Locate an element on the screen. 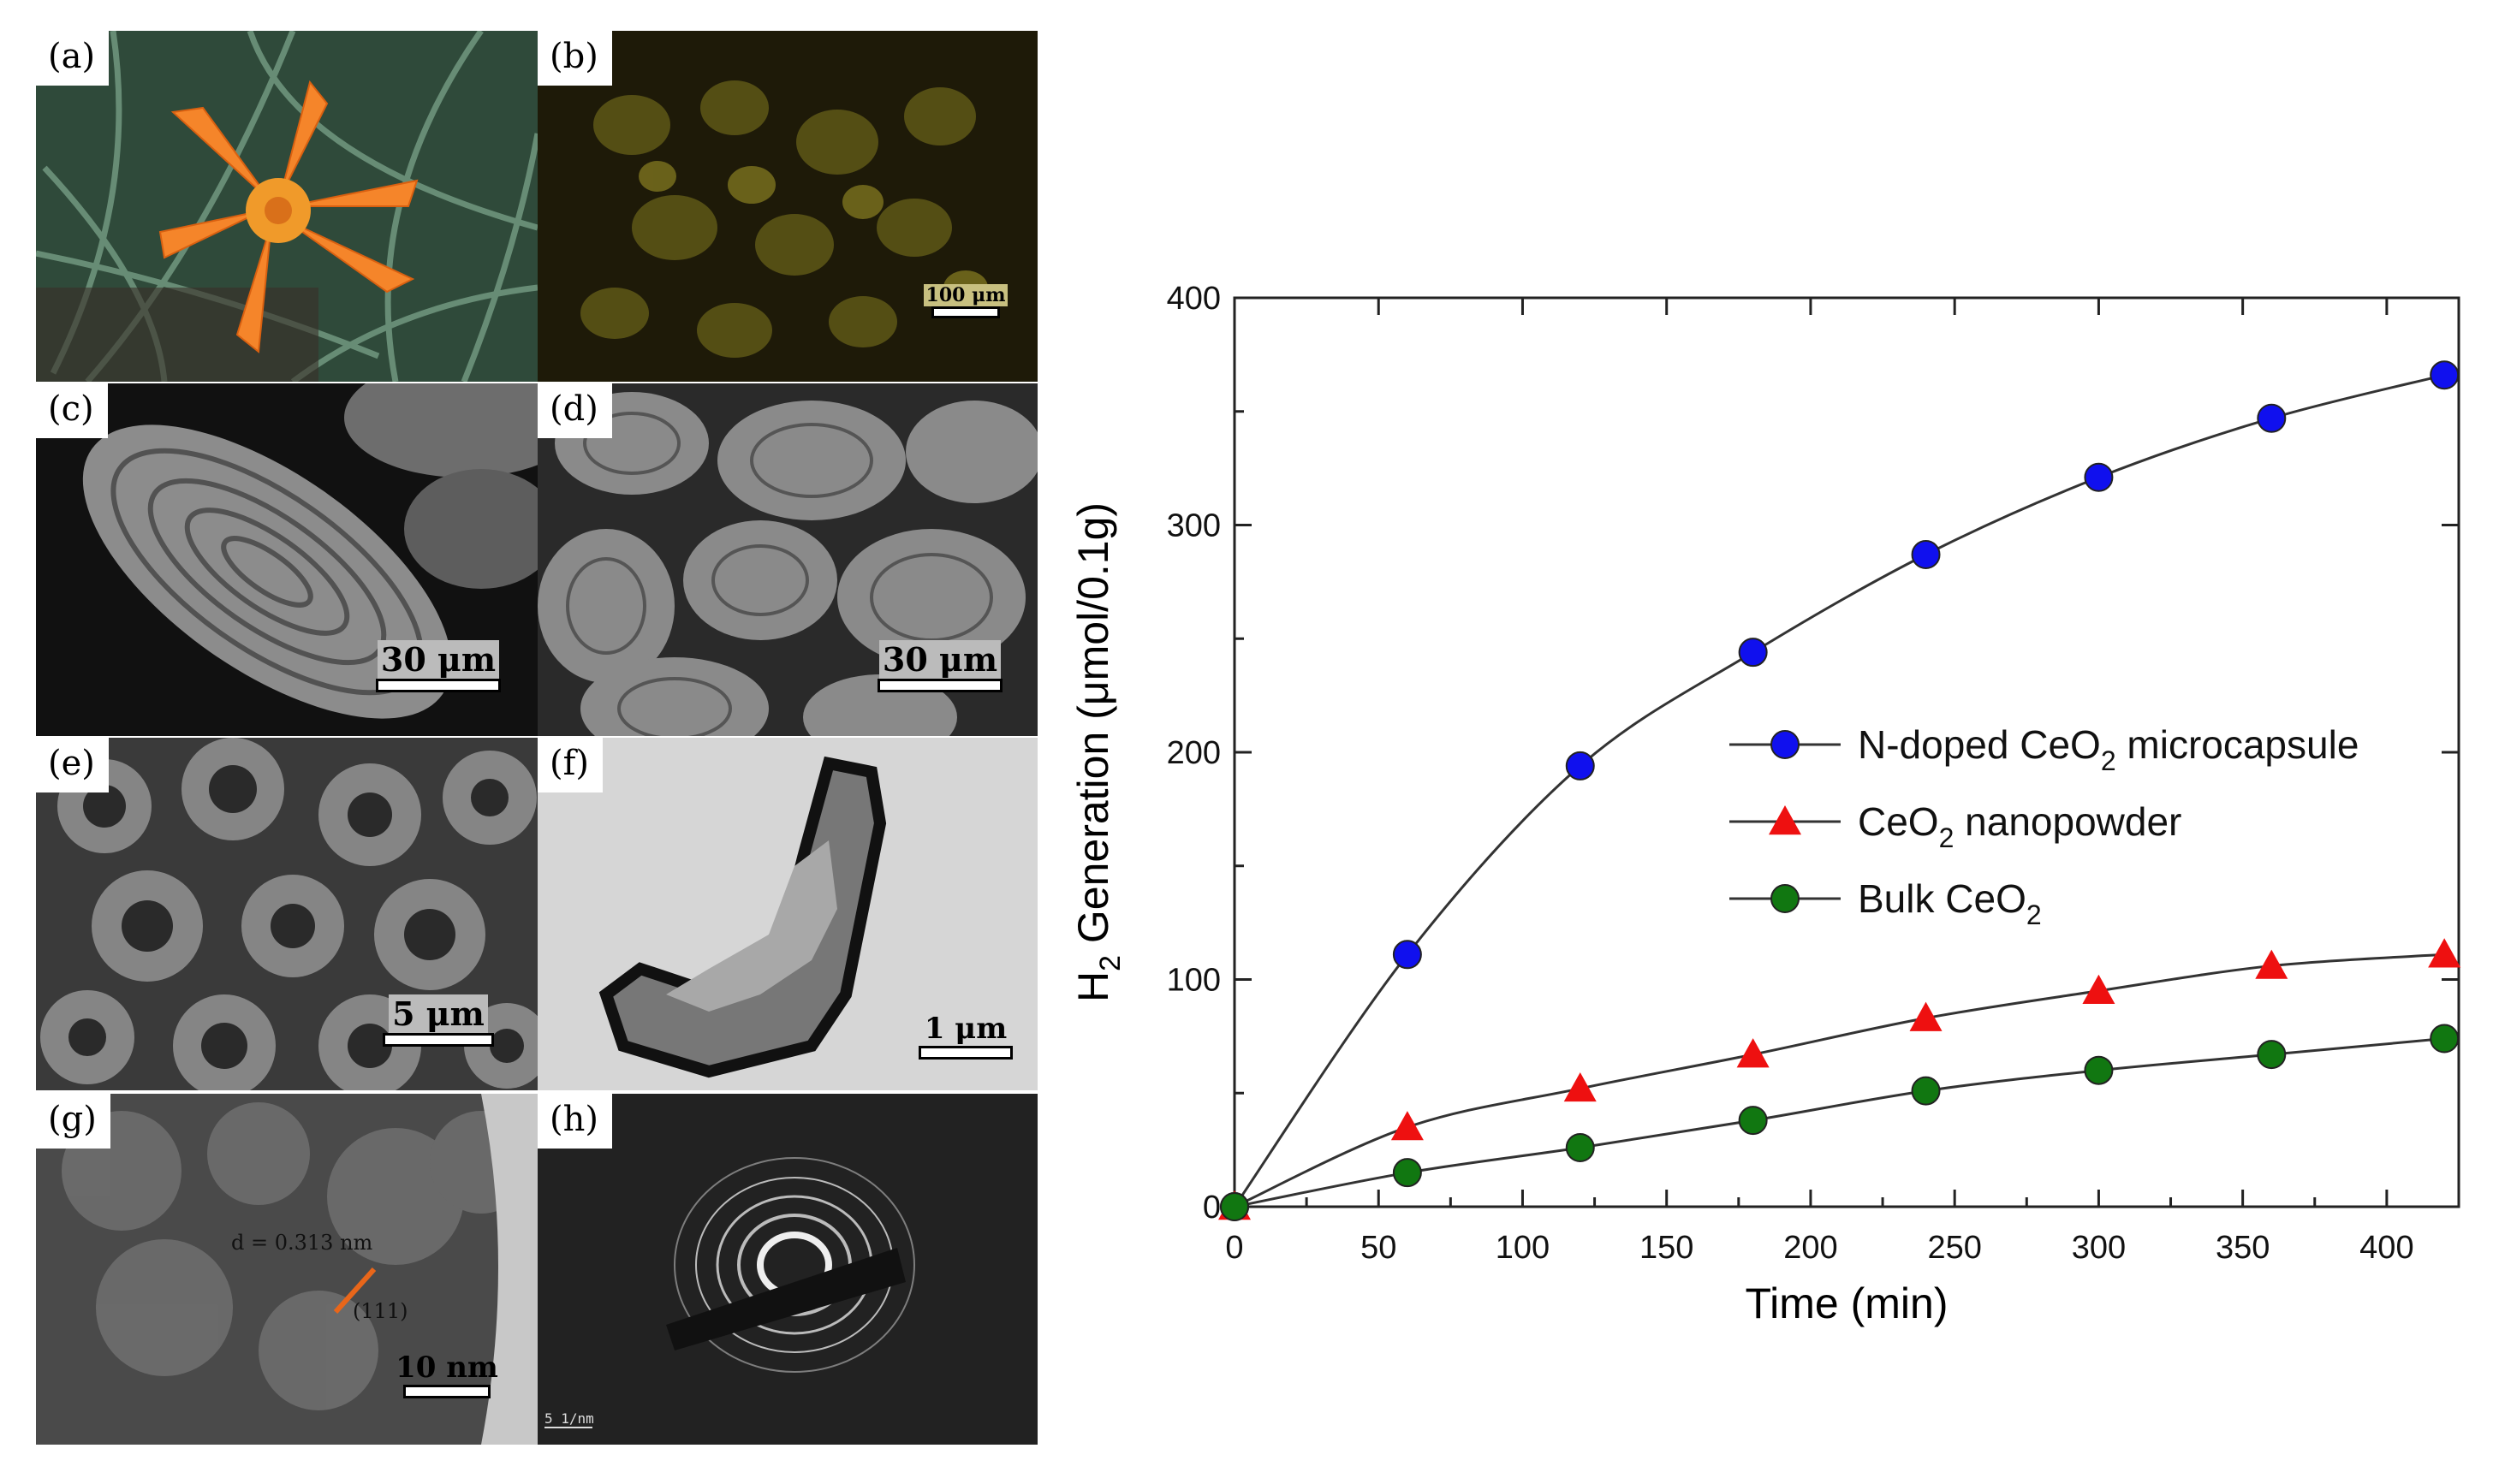  legend-label-text: N-doped CeO is located at coordinates (1979, 745).